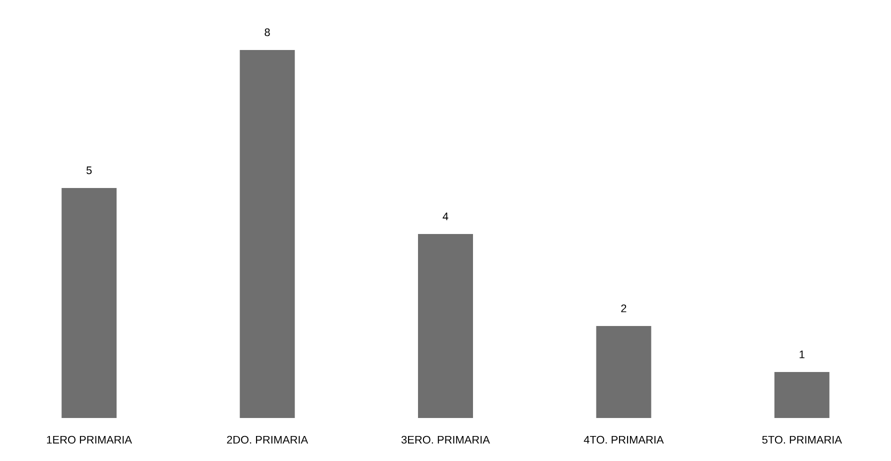 The height and width of the screenshot is (461, 891). What do you see at coordinates (802, 354) in the screenshot?
I see `data-label: 1` at bounding box center [802, 354].